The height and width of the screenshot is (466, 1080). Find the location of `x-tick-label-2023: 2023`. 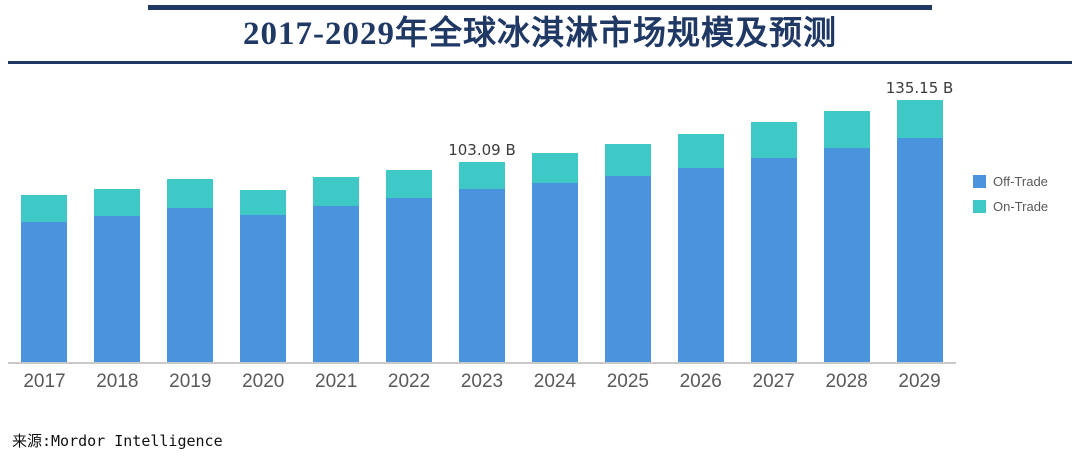

x-tick-label-2023: 2023 is located at coordinates (482, 381).